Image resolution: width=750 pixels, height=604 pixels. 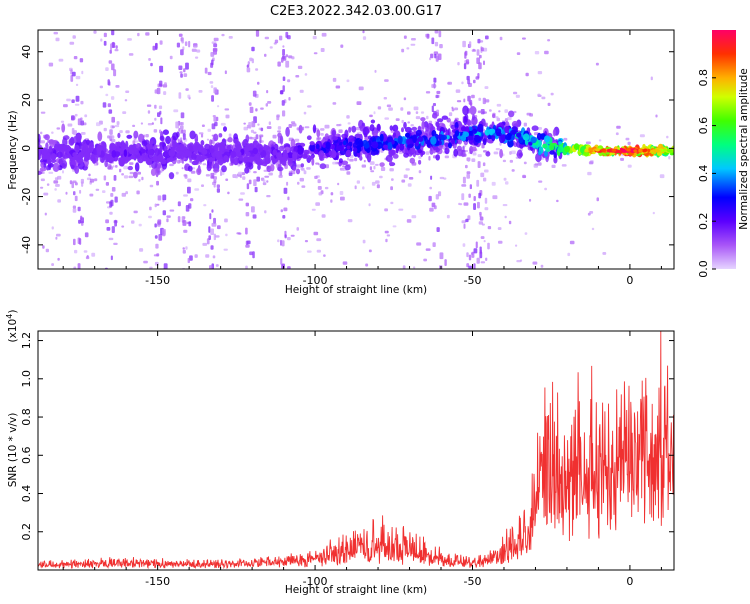 I want to click on snr-ytick-label: 1.0, so click(x=26, y=379).